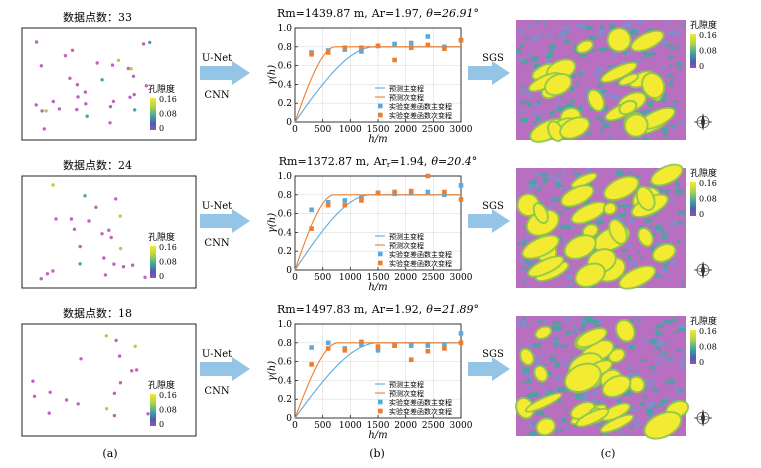 This screenshot has height=468, width=761. Describe the element at coordinates (493, 206) in the screenshot. I see `sgs-label: SGS` at that location.